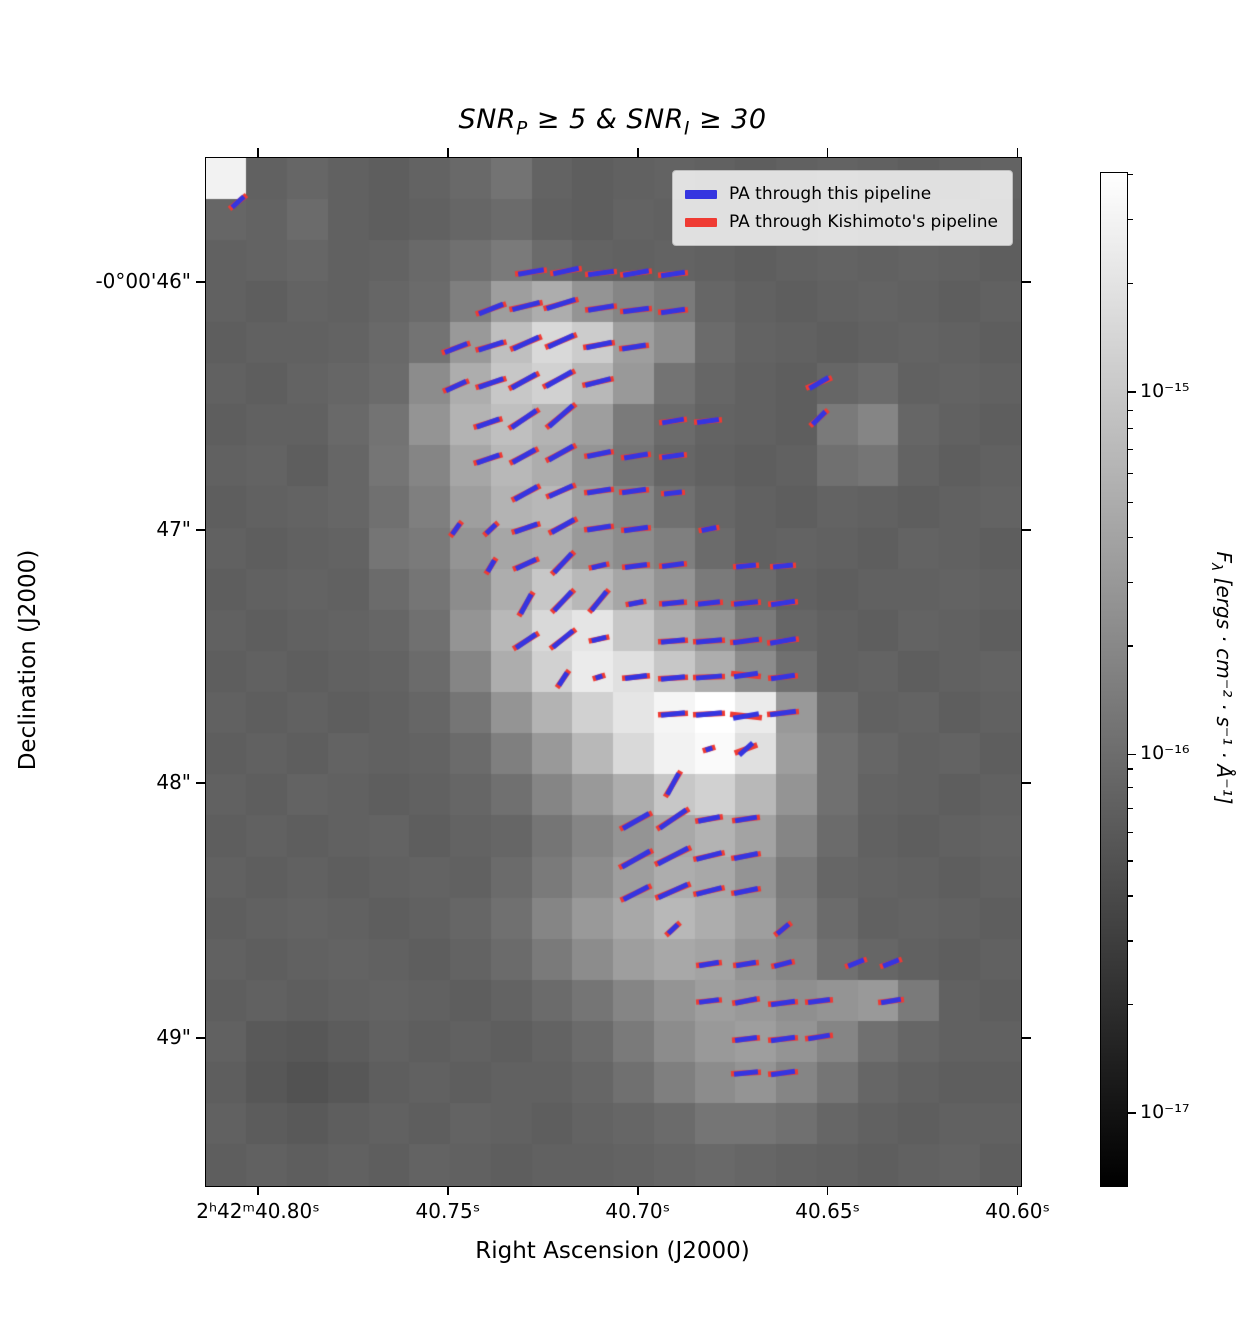 The image size is (1253, 1334). What do you see at coordinates (830, 194) in the screenshot?
I see `legend-label: PA through this pipeline` at bounding box center [830, 194].